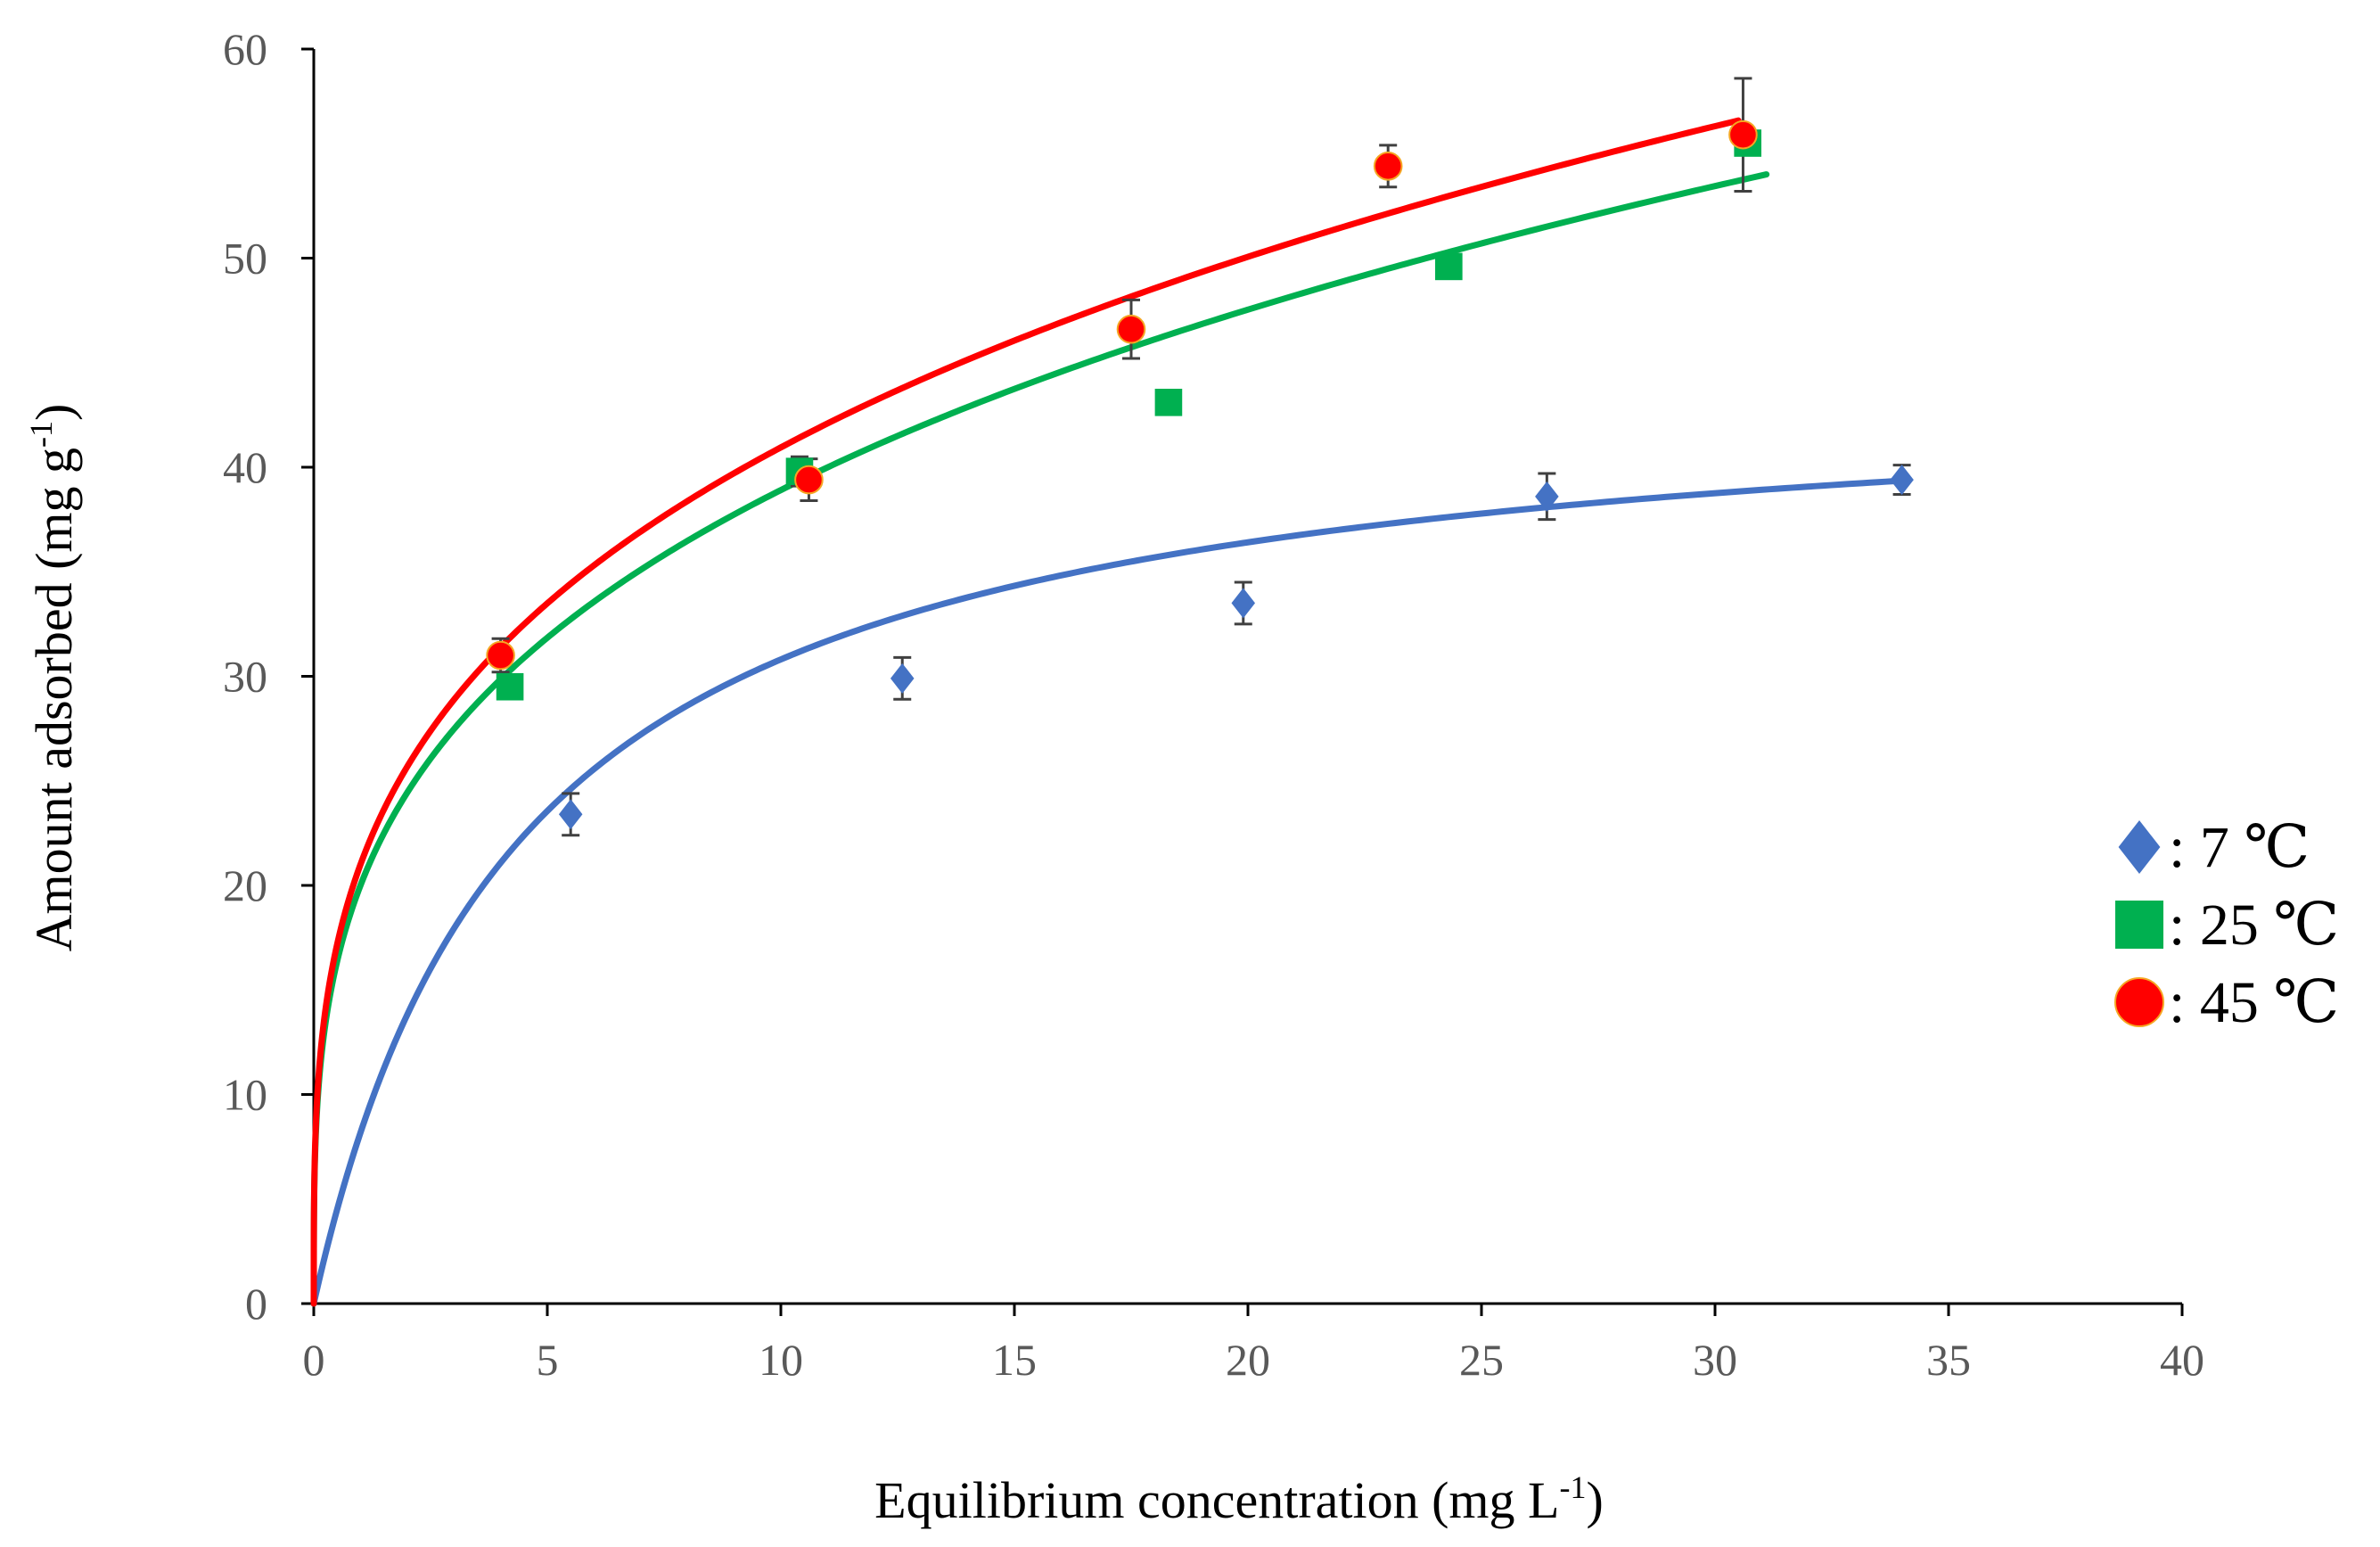  What do you see at coordinates (245, 885) in the screenshot?
I see `y-tick-label: 20` at bounding box center [245, 885].